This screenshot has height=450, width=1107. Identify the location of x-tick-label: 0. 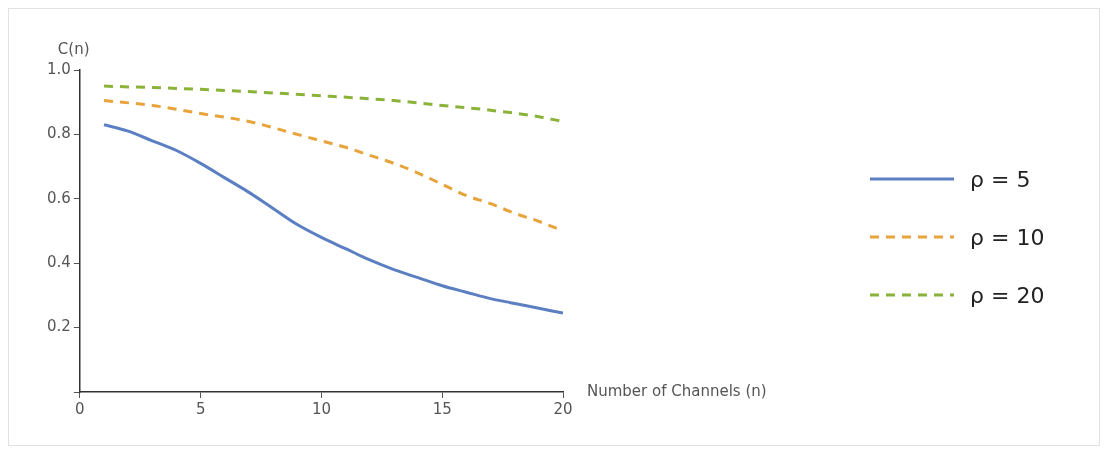
(80, 408).